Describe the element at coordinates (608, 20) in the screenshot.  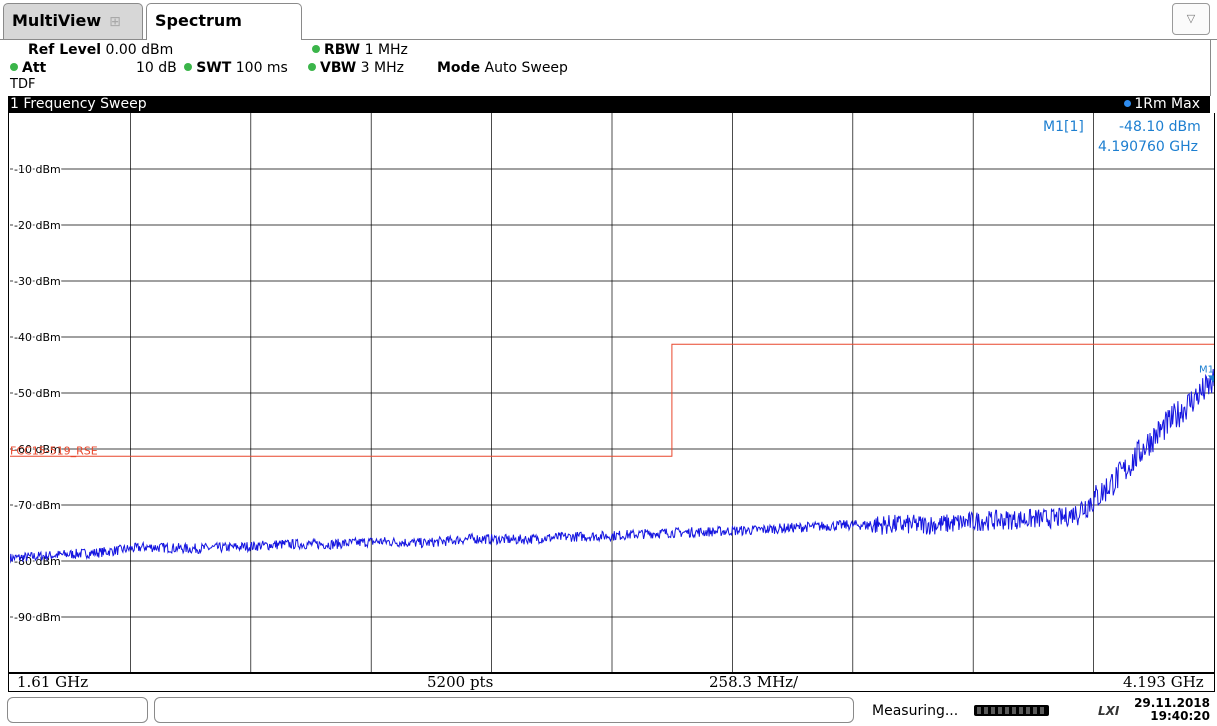
I see `tab-bar: MultiView ⊞ Spectrum ▽` at that location.